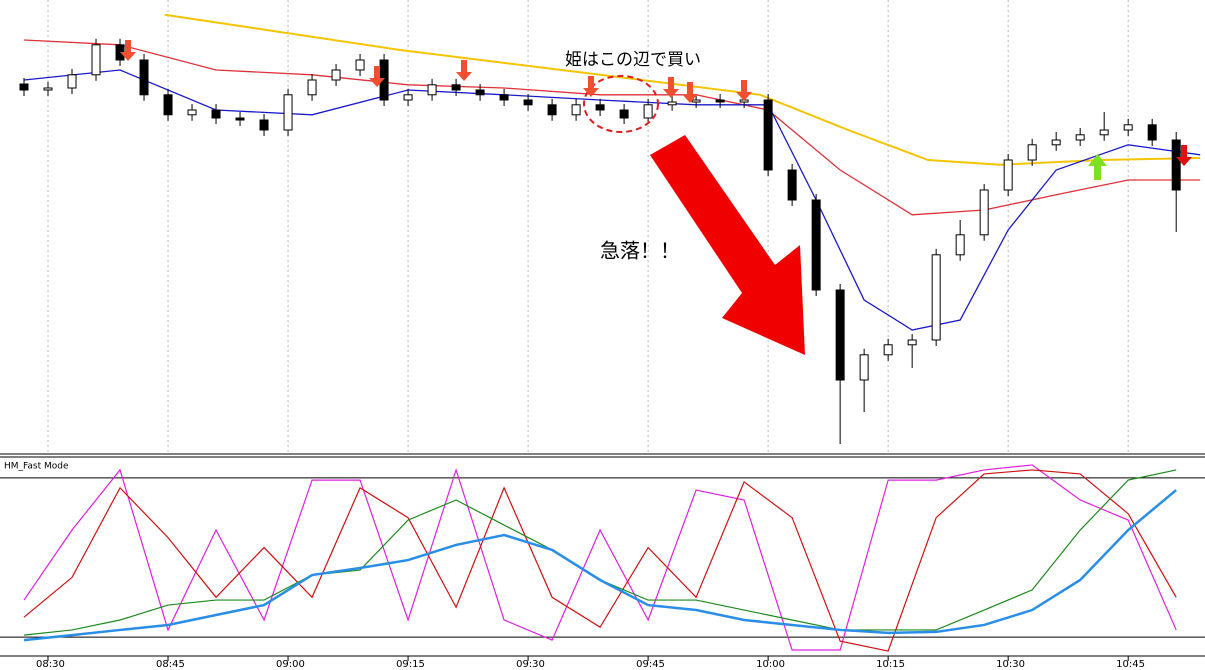 The width and height of the screenshot is (1205, 670). I want to click on x-tick-label: 10:00, so click(770, 664).